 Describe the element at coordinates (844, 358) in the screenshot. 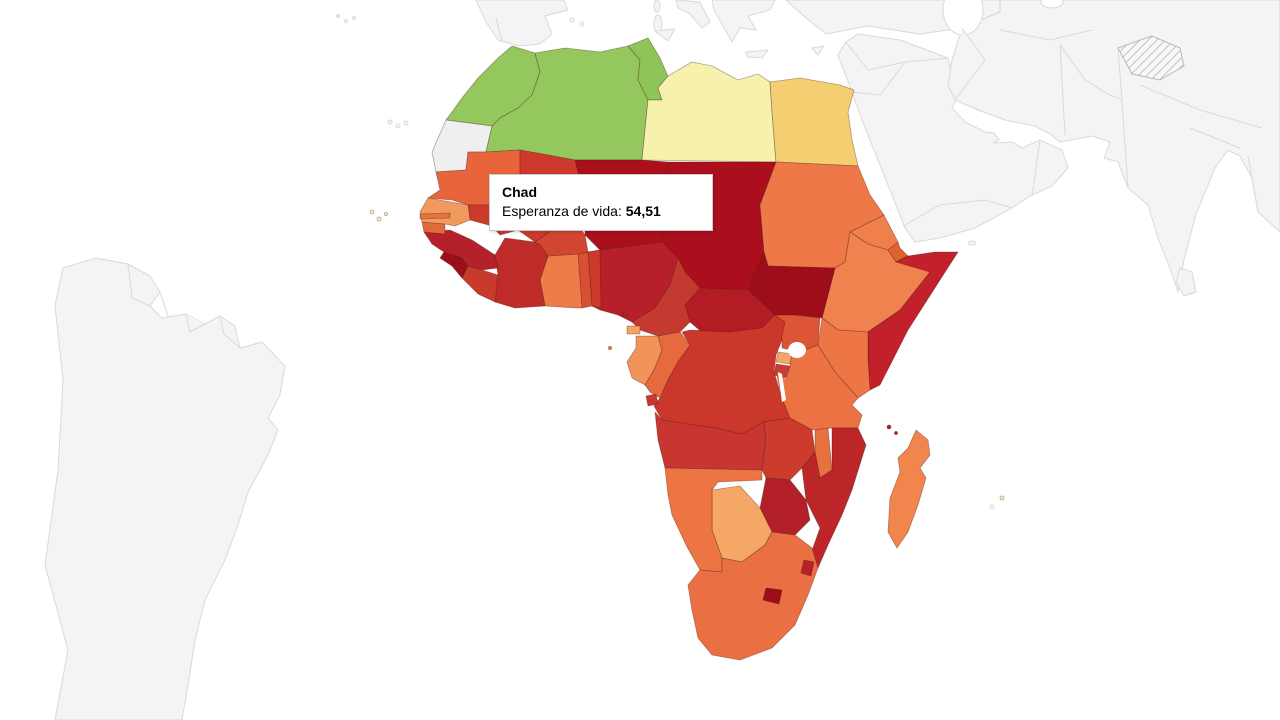

I see `country-kenya` at that location.